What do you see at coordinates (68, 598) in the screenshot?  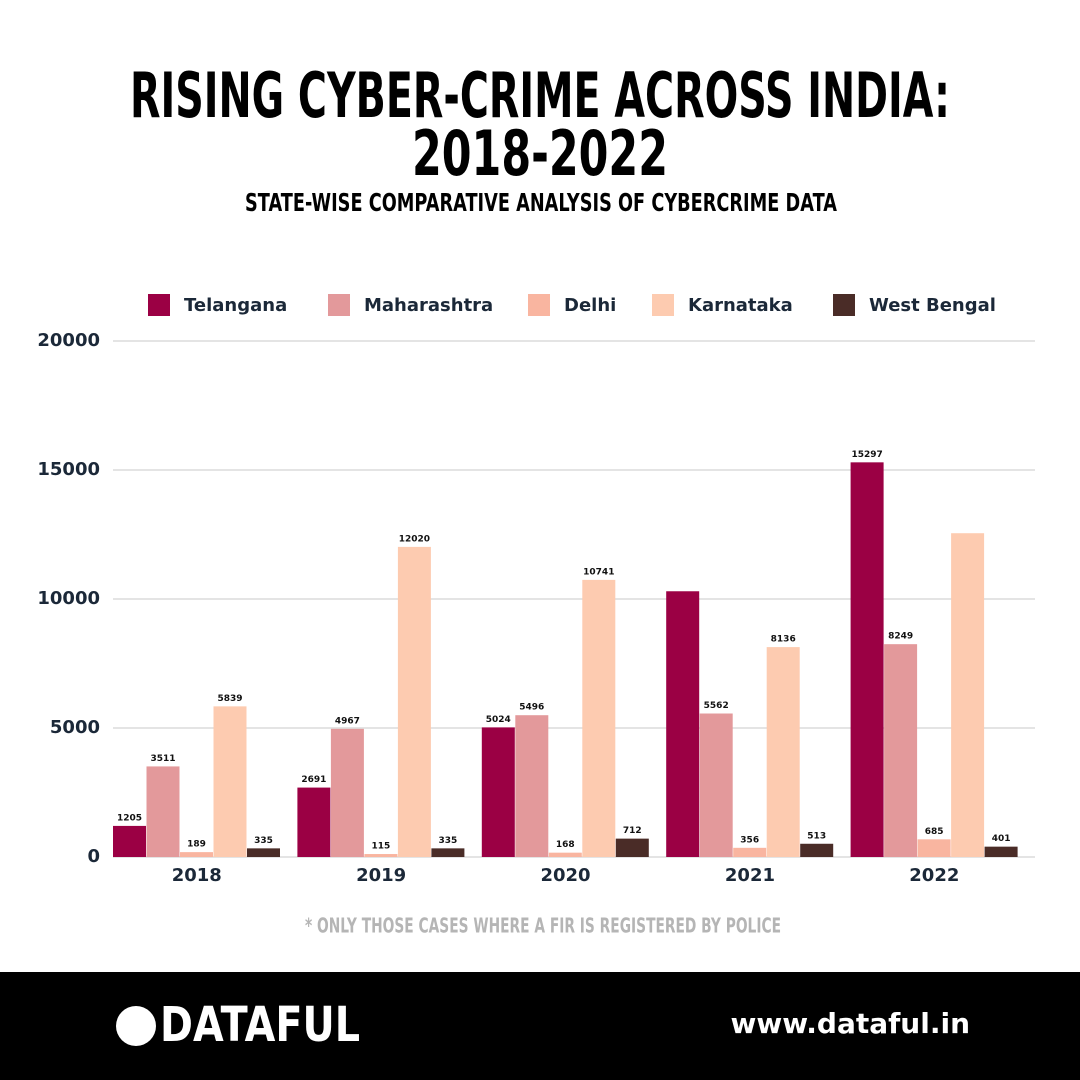 I see `y-tick-label: 10000` at bounding box center [68, 598].